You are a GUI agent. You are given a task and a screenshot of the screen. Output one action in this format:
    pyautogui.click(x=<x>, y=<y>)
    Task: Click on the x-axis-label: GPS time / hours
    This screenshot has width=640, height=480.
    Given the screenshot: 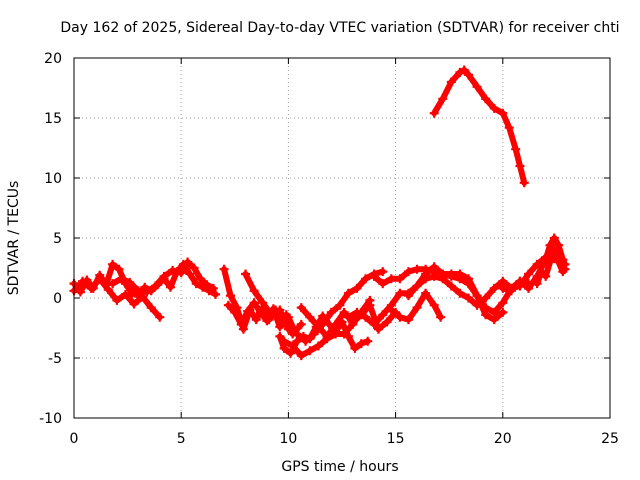 What is the action you would take?
    pyautogui.click(x=339, y=467)
    